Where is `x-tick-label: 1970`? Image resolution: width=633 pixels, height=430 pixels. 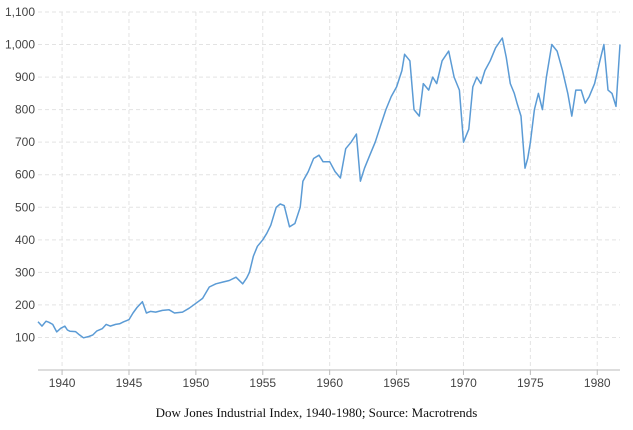 x-tick-label: 1970 is located at coordinates (463, 383).